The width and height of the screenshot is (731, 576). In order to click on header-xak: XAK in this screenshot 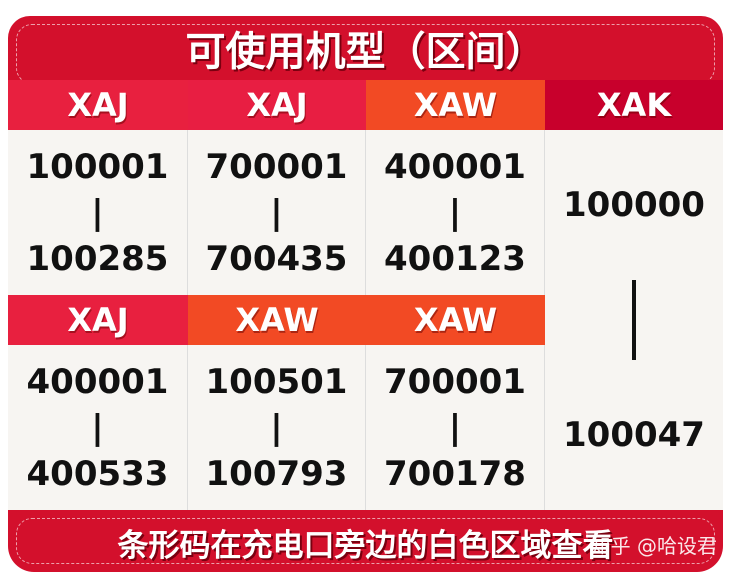, I will do `click(634, 105)`.